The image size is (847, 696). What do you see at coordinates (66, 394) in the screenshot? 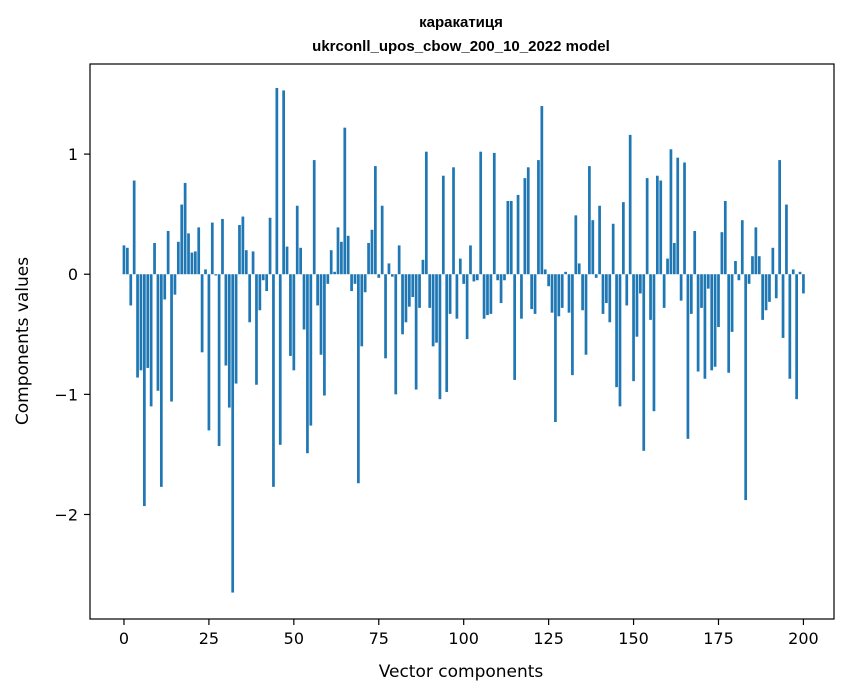
I see `y-tick-label: −1` at bounding box center [66, 394].